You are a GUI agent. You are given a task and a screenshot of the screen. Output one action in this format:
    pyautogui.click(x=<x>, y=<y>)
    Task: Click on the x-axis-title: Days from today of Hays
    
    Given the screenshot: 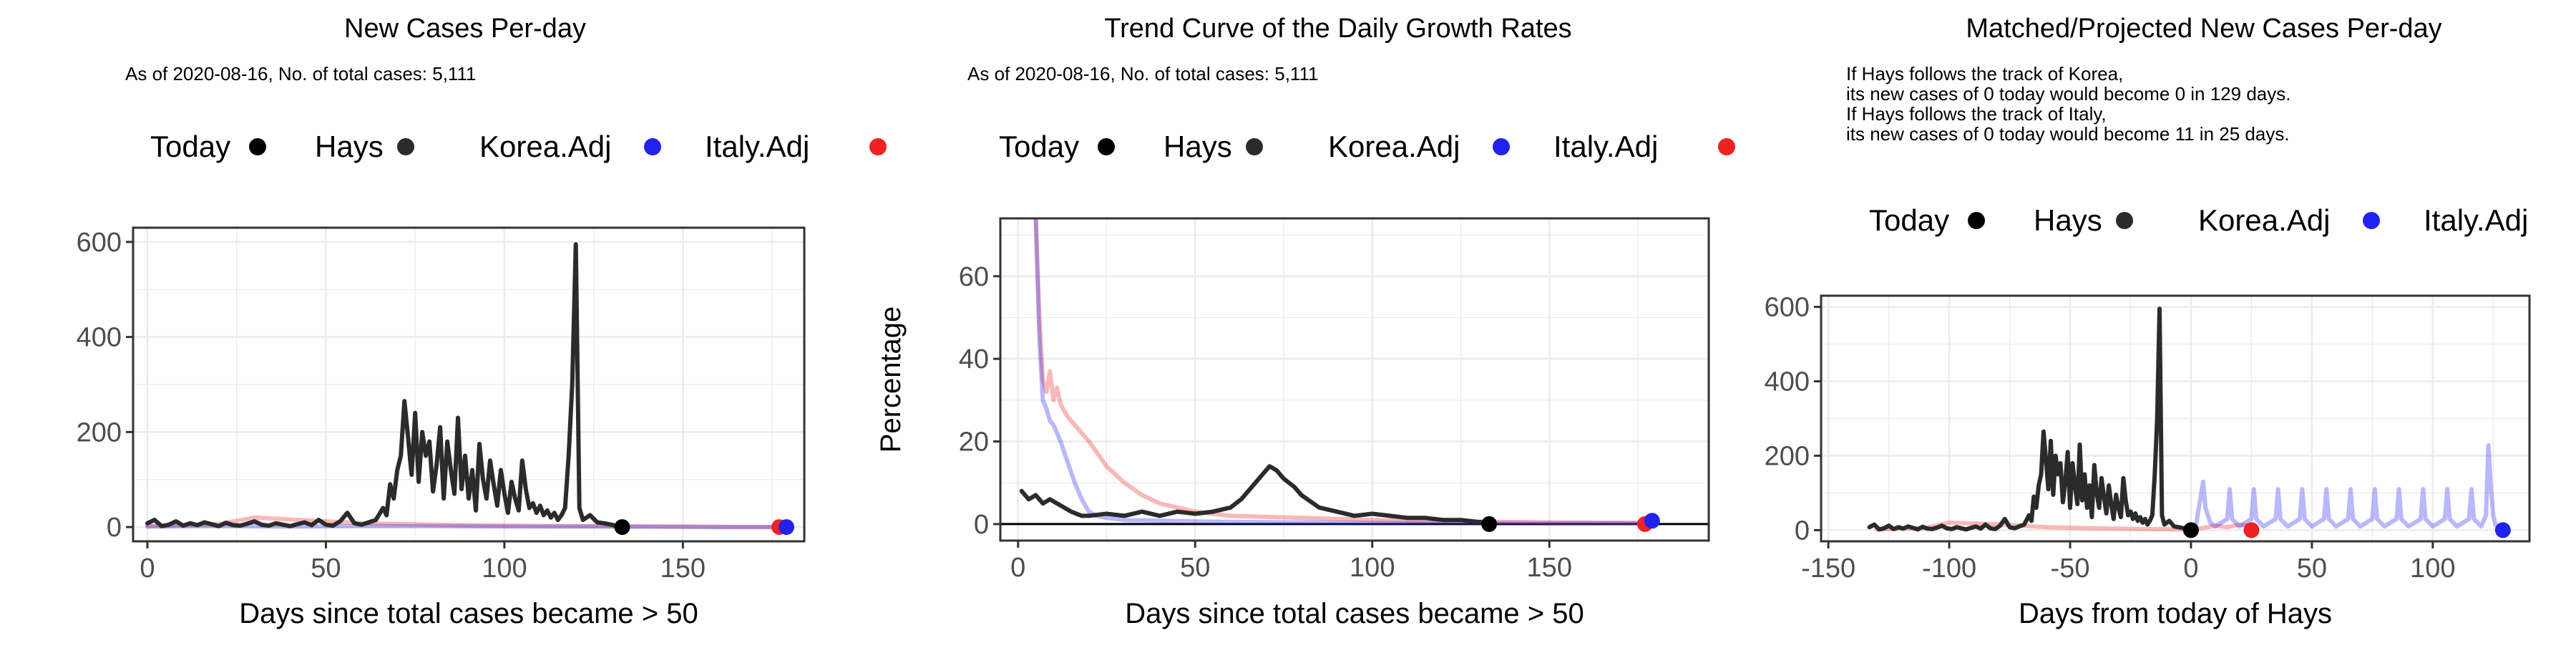 What is the action you would take?
    pyautogui.click(x=2175, y=613)
    